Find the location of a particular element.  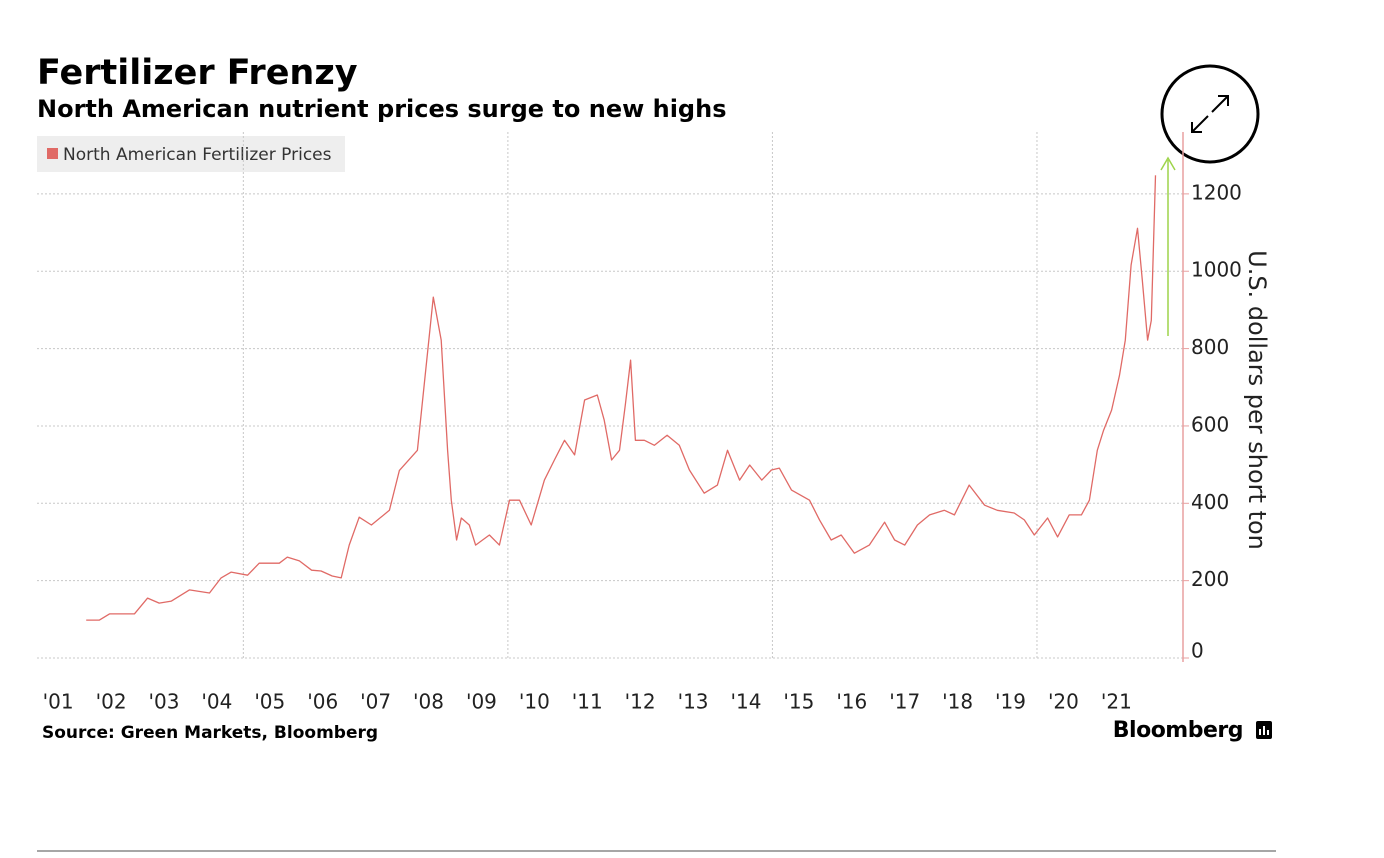

y-axis-label: U.S. dollars per short ton is located at coordinates (1257, 400).